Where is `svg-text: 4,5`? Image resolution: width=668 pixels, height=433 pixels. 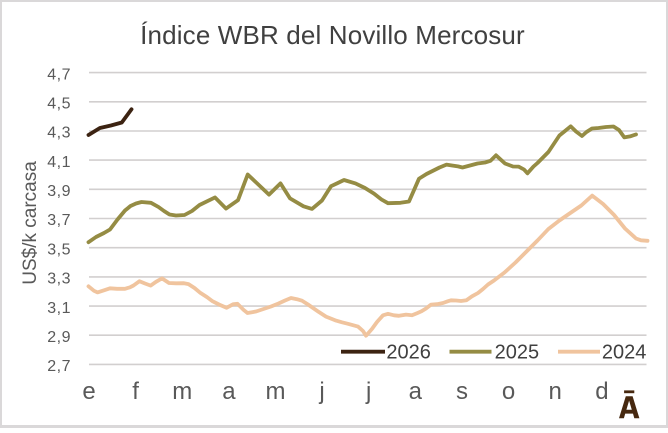
svg-text: 4,5 is located at coordinates (59, 104).